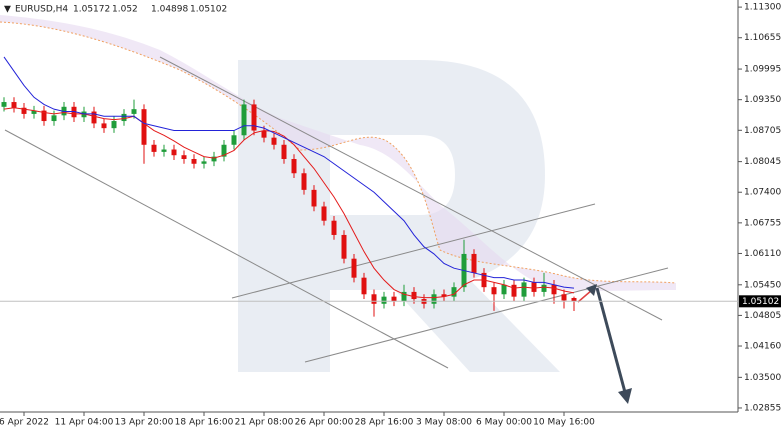 This screenshot has width=782, height=430. What do you see at coordinates (324, 423) in the screenshot?
I see `x-tick-label: 26 Apr 00:00` at bounding box center [324, 423].